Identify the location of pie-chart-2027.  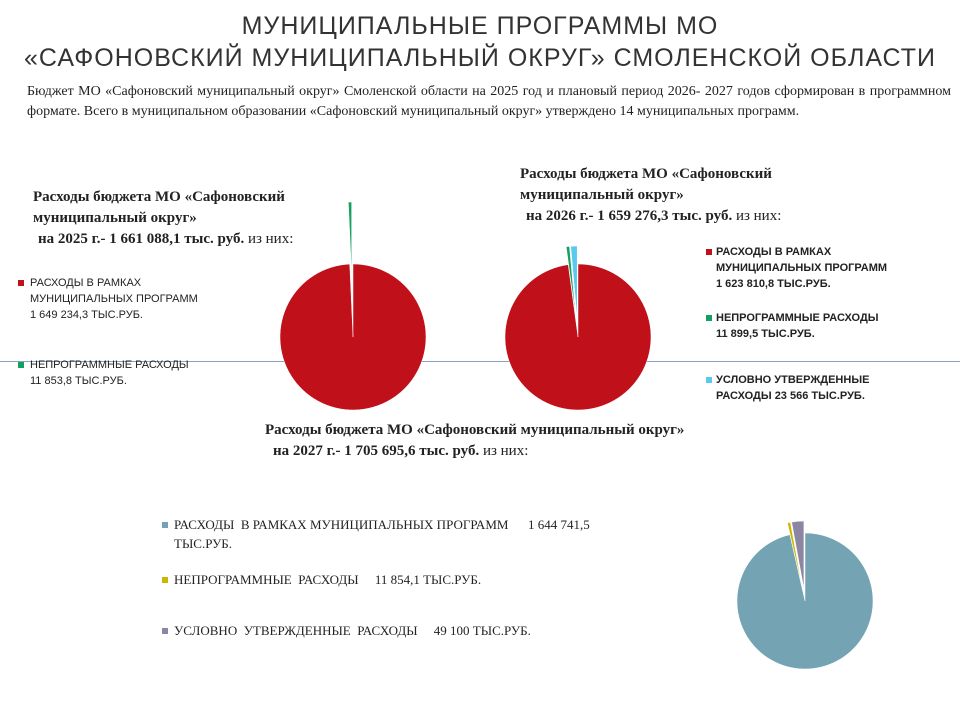
(805, 595).